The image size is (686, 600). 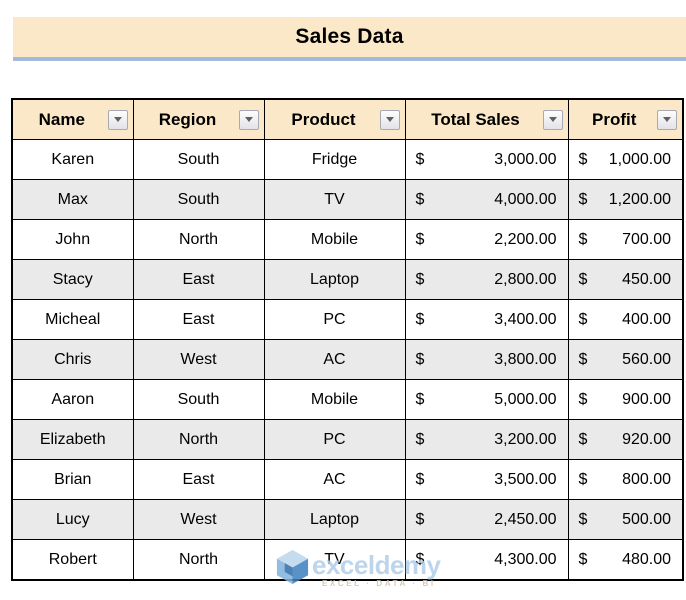 I want to click on cell-profit: $450.00, so click(x=625, y=279).